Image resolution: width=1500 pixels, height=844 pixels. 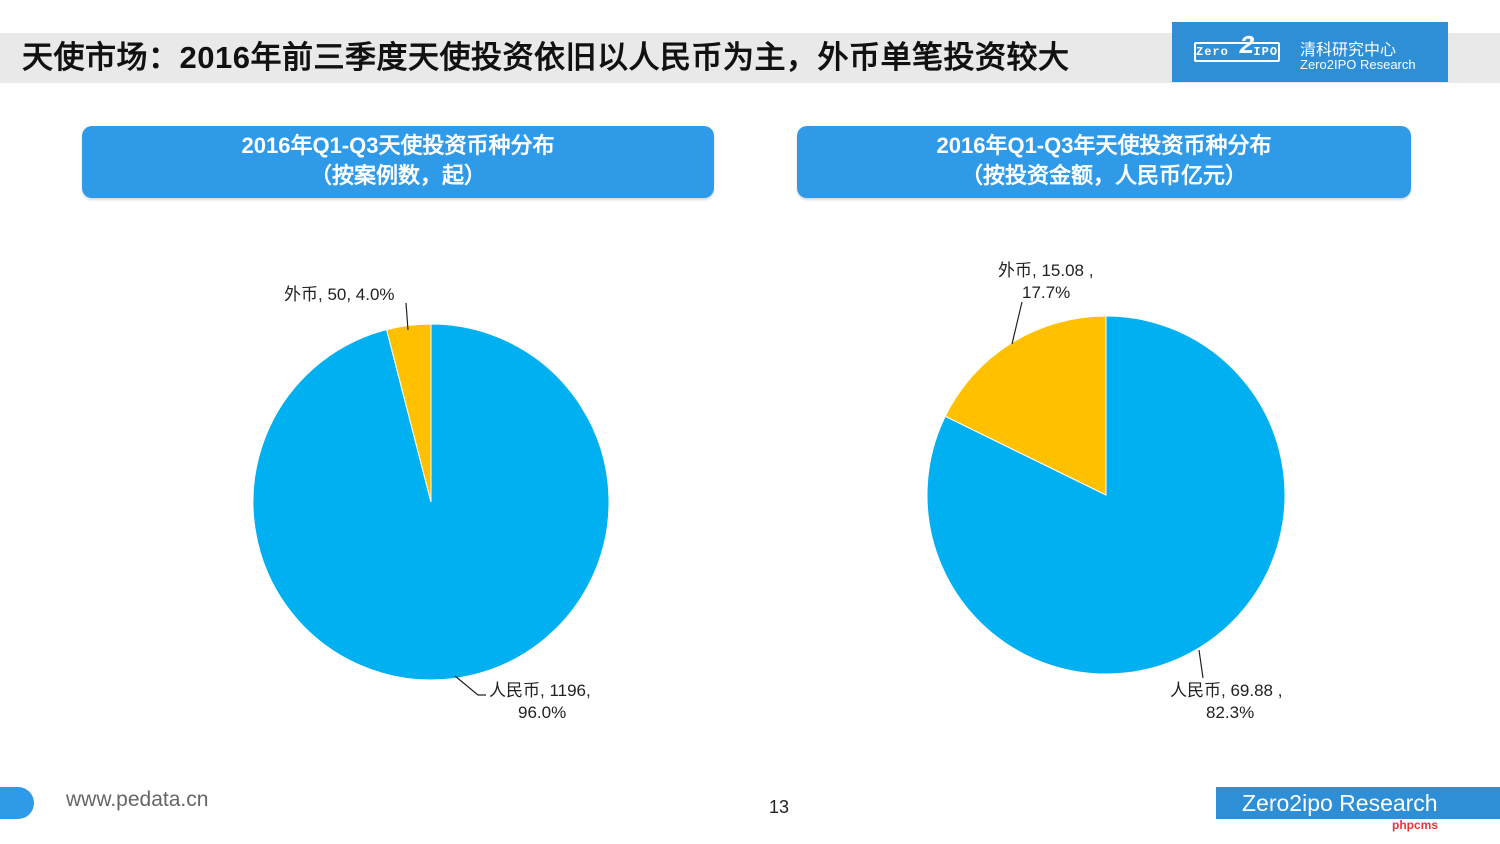 What do you see at coordinates (1046, 292) in the screenshot?
I see `label-right-foreign-2: 17.7%` at bounding box center [1046, 292].